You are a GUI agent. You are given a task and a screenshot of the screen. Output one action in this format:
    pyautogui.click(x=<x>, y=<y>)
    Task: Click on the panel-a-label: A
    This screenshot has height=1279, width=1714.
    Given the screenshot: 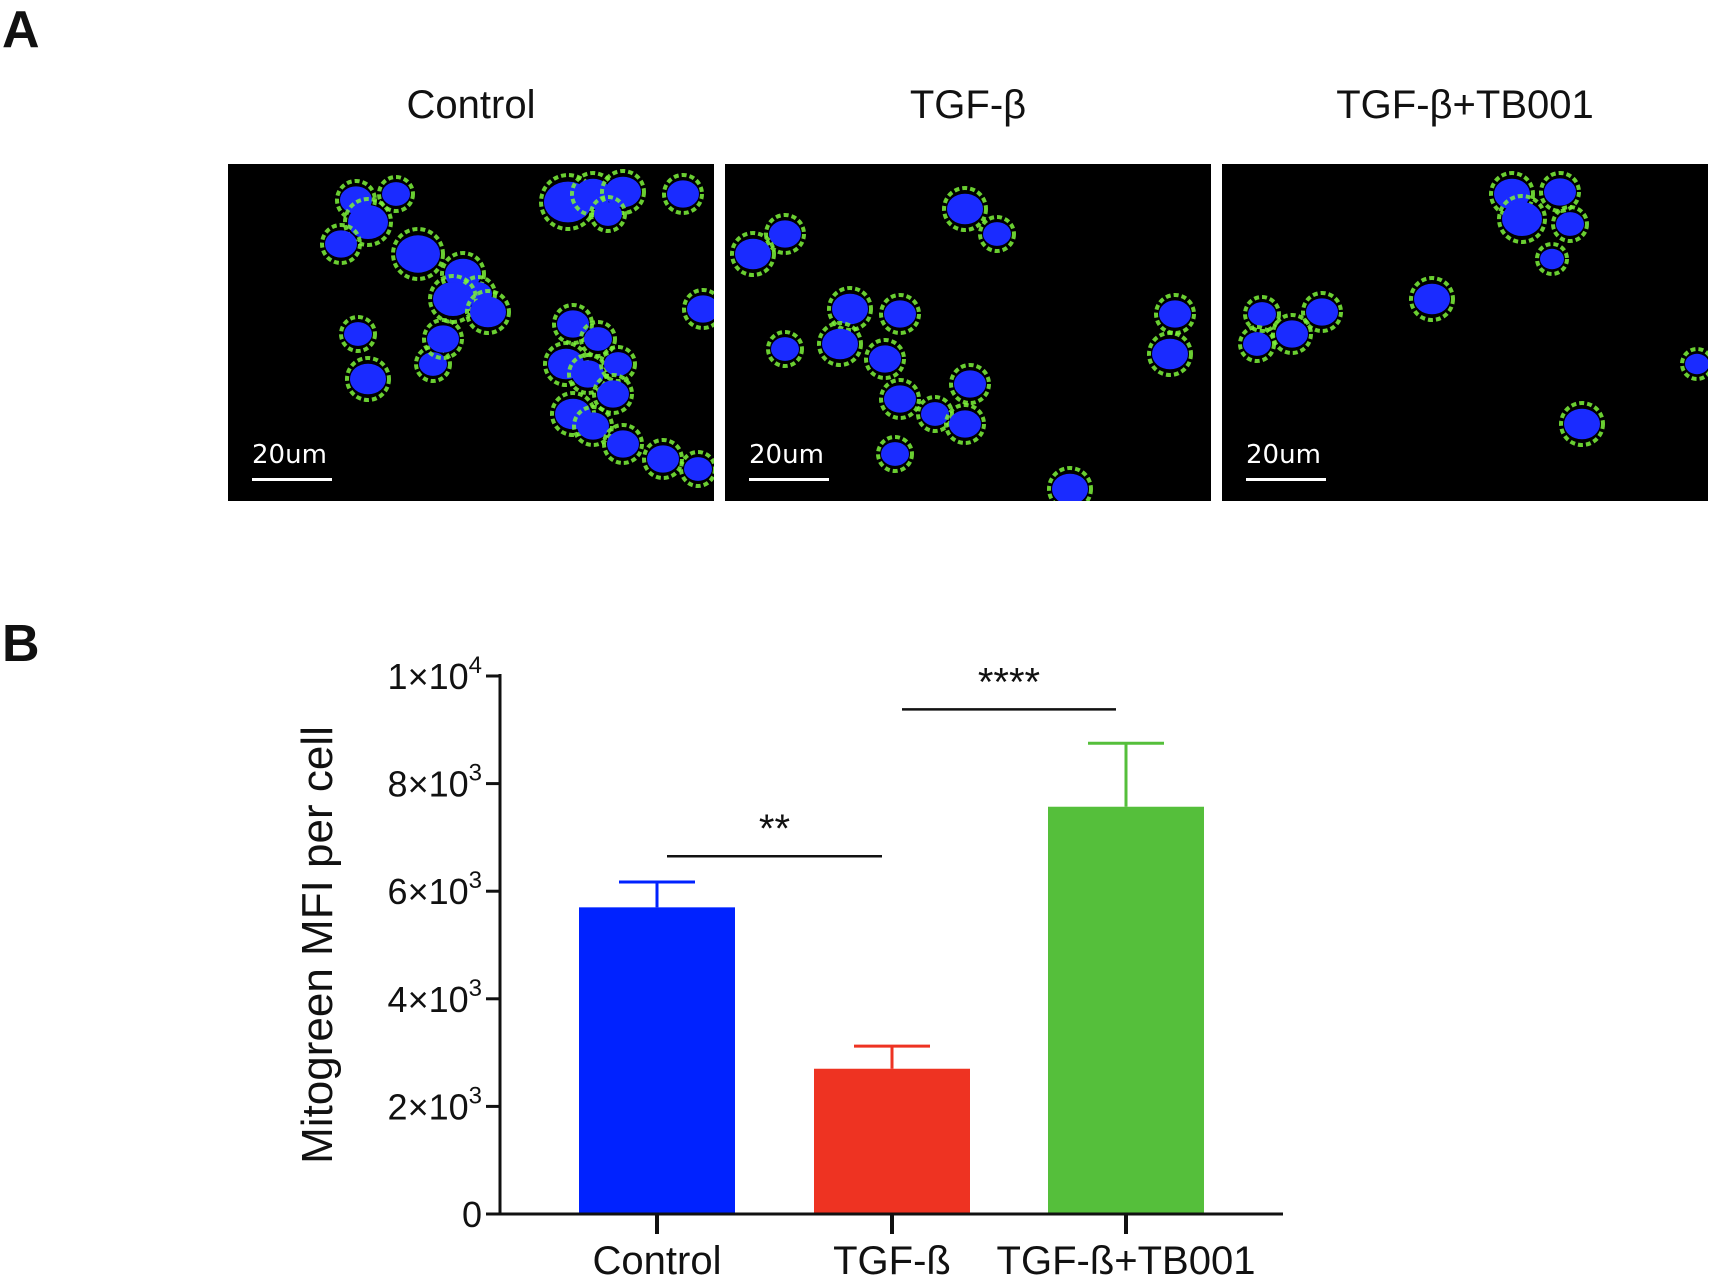 What is the action you would take?
    pyautogui.click(x=21, y=30)
    